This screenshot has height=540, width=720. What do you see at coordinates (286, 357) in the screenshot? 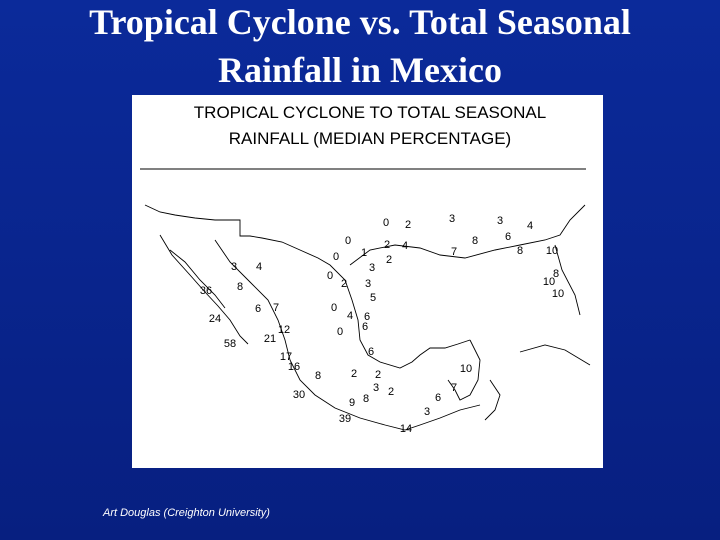
I see `rainfall-label: 17` at bounding box center [286, 357].